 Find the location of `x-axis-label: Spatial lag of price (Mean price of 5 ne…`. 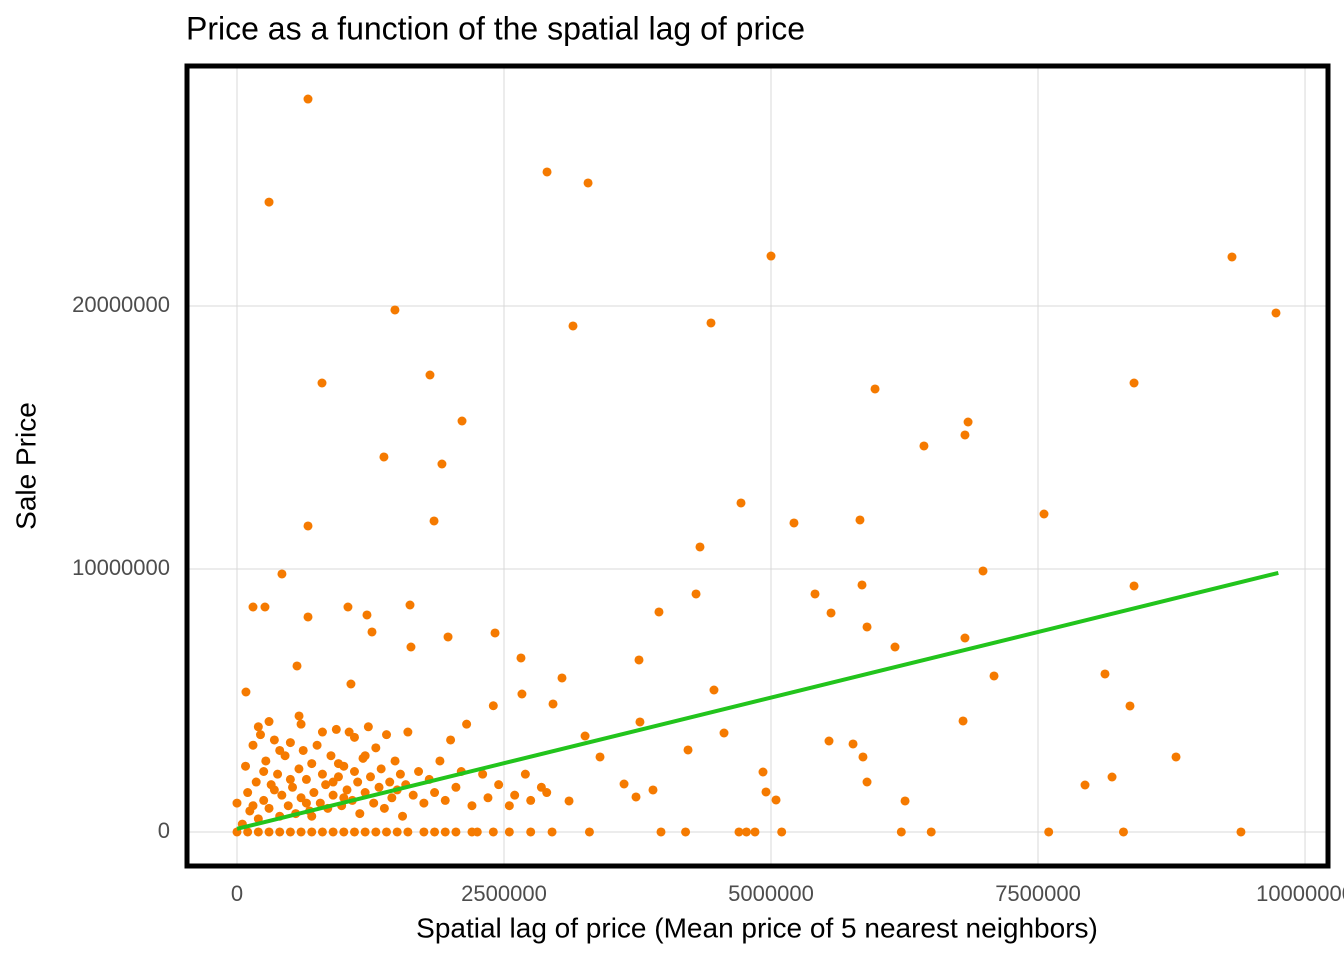

x-axis-label: Spatial lag of price (Mean price of 5 ne… is located at coordinates (757, 927).